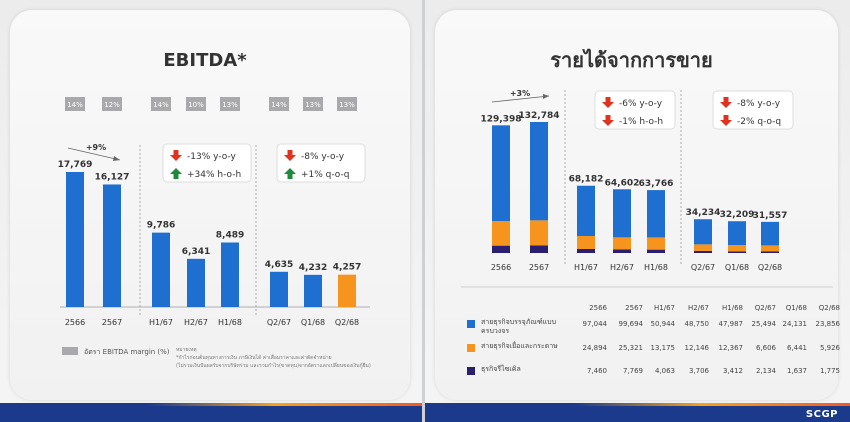 The height and width of the screenshot is (422, 850). I want to click on table-value-cell: 3,706, so click(698, 371).